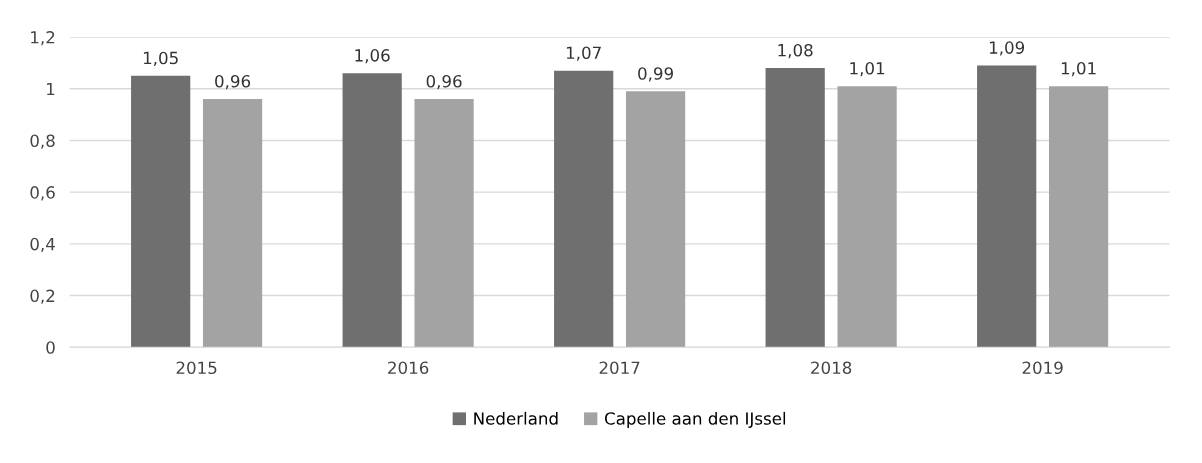  Describe the element at coordinates (795, 51) in the screenshot. I see `data-label: 1,08` at that location.